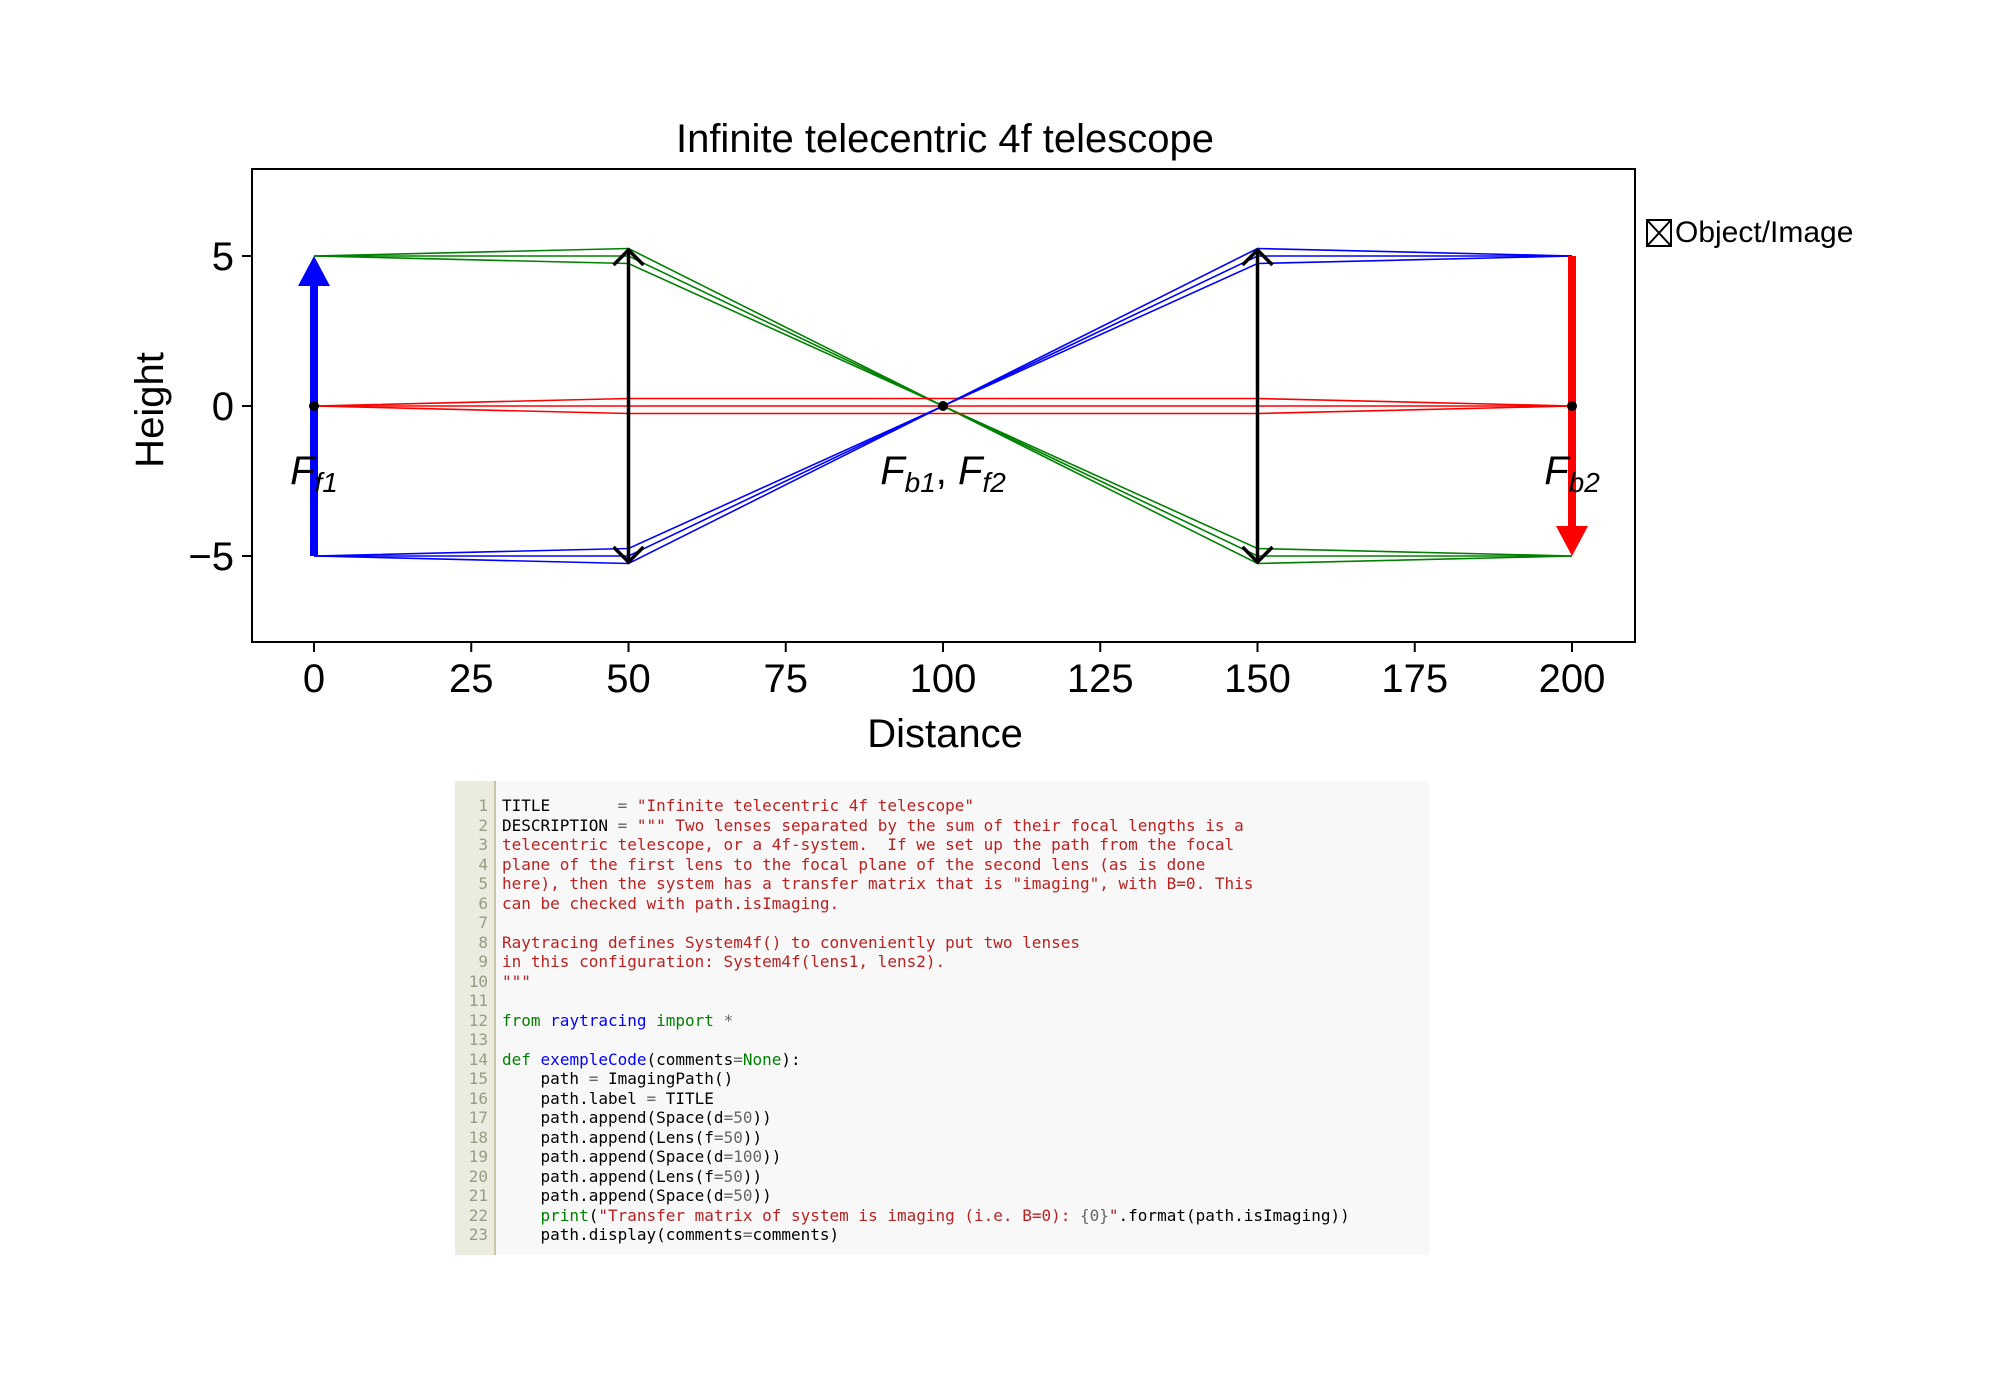 This screenshot has height=1400, width=2000. I want to click on code-line: can be checked with path.isImaging., so click(671, 903).